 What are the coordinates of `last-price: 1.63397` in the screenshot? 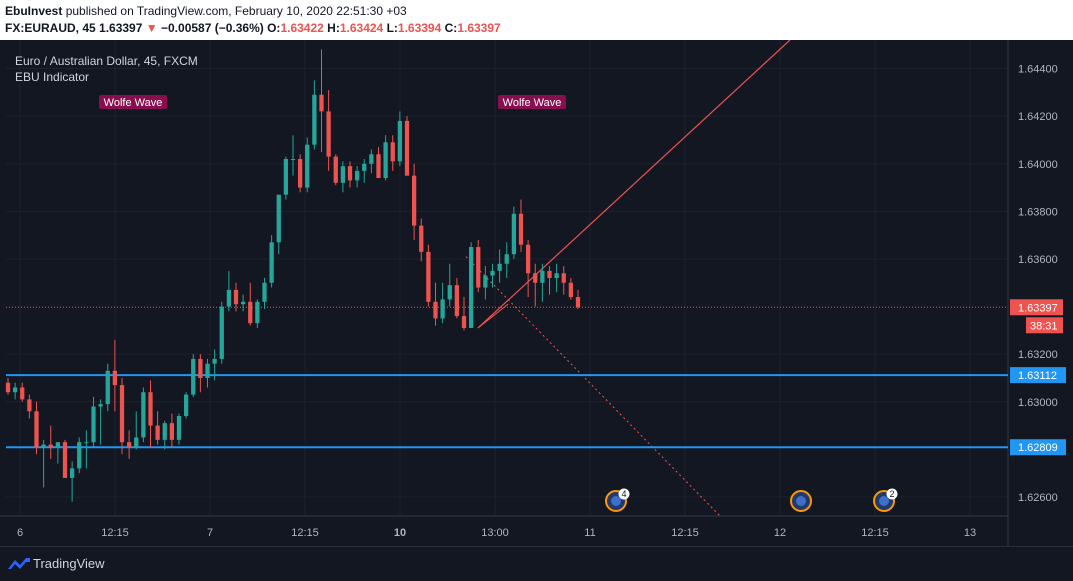 It's located at (121, 28).